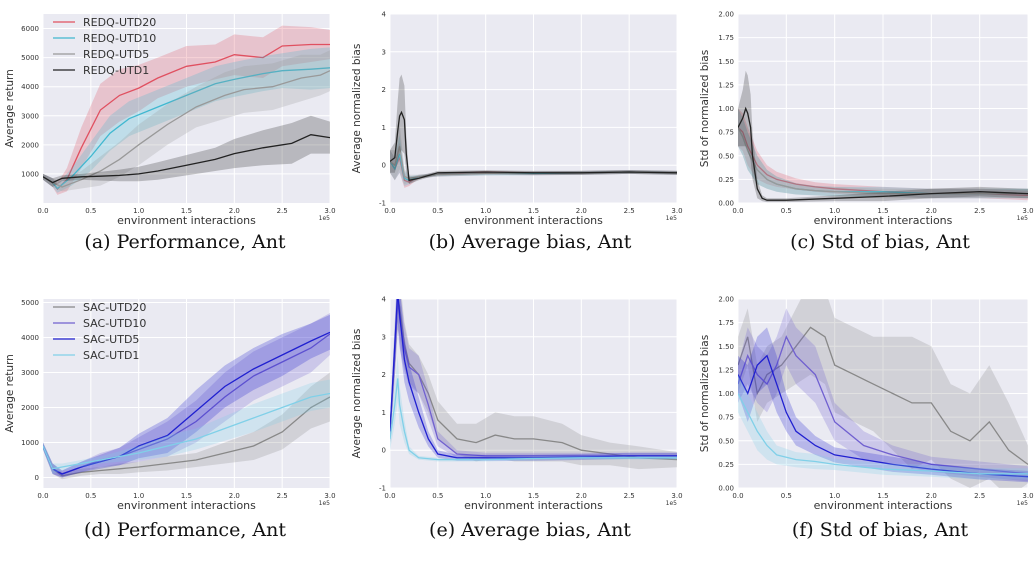  What do you see at coordinates (114, 323) in the screenshot?
I see `legend-label: SAC-UTD10` at bounding box center [114, 323].